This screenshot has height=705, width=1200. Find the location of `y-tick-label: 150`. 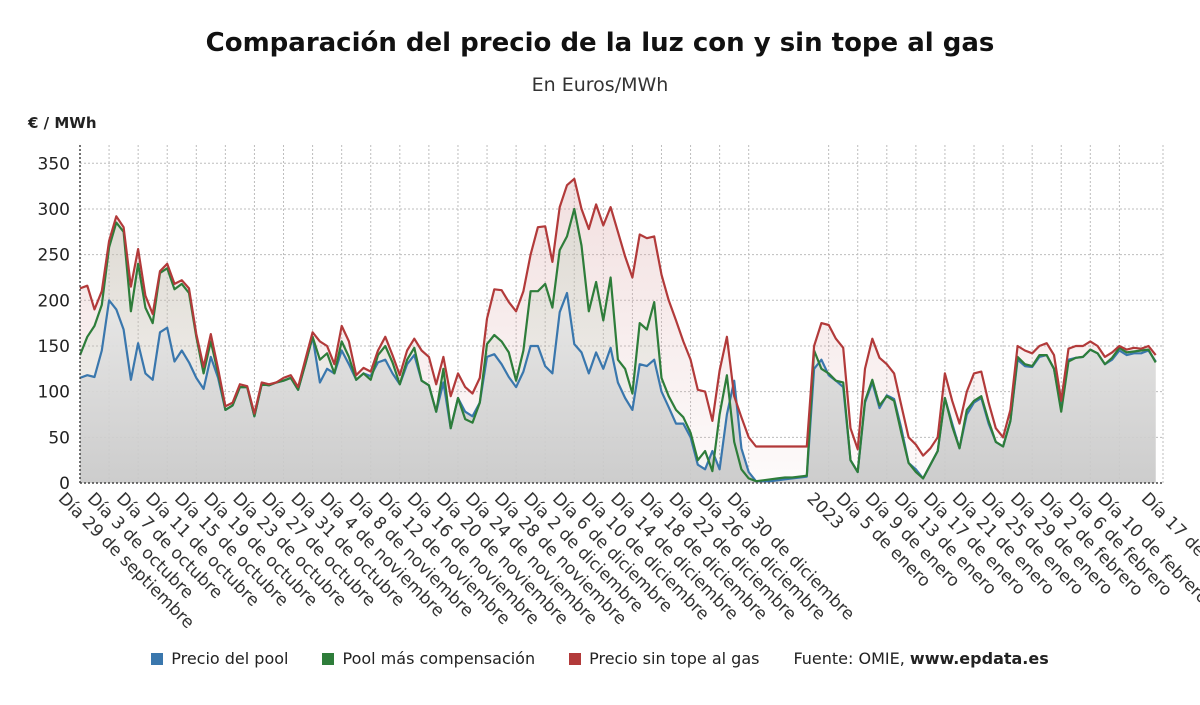

y-tick-label: 150 is located at coordinates (54, 347).